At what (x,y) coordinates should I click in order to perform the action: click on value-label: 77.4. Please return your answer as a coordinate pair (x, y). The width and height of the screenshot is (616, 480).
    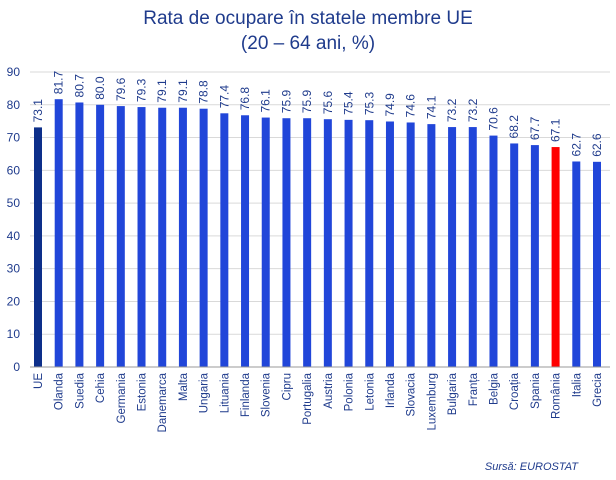
    Looking at the image, I should click on (224, 97).